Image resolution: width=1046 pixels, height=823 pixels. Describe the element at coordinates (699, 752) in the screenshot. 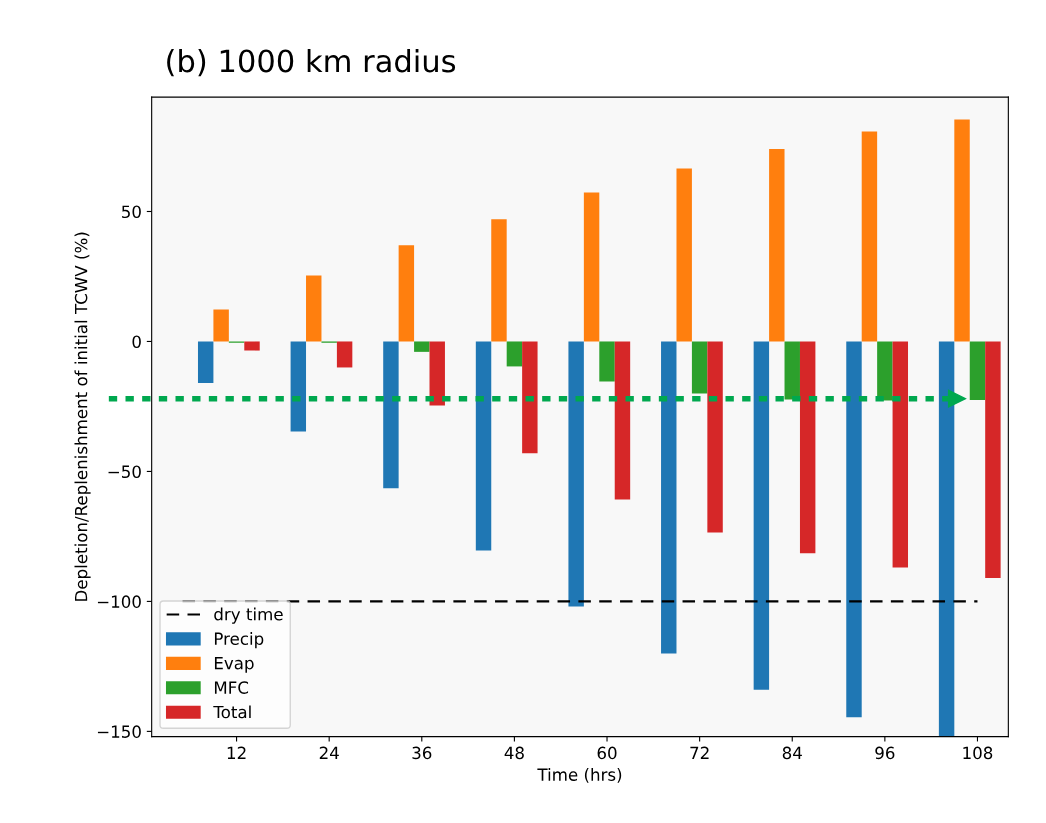

I see `x-tick-label: 72` at that location.